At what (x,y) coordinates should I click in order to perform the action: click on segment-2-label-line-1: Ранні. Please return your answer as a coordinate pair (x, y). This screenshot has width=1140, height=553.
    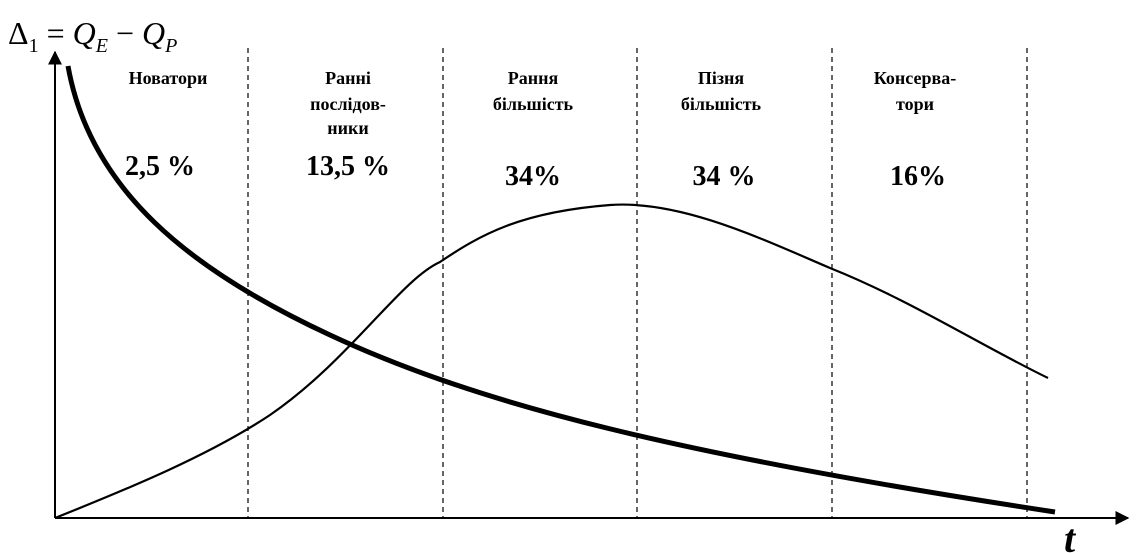
    Looking at the image, I should click on (348, 78).